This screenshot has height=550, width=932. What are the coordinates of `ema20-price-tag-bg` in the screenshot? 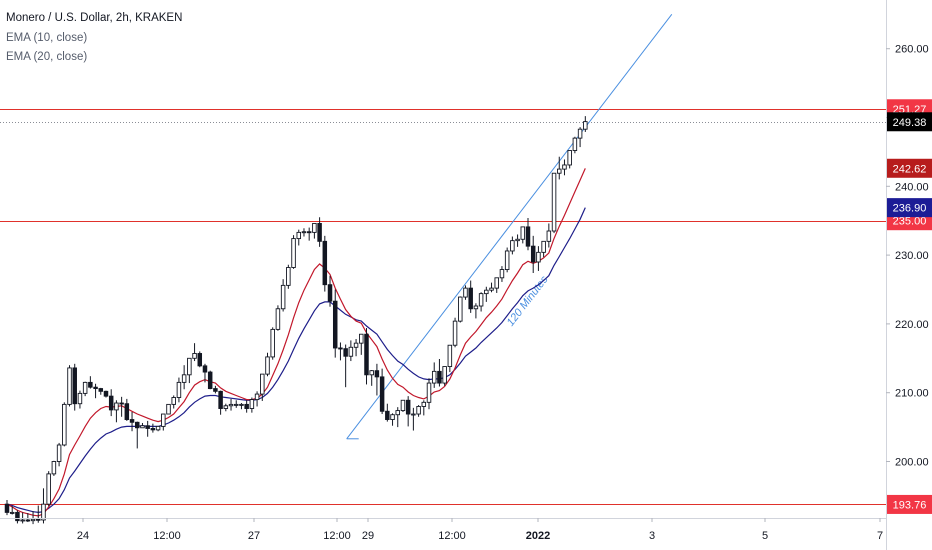 It's located at (909, 208).